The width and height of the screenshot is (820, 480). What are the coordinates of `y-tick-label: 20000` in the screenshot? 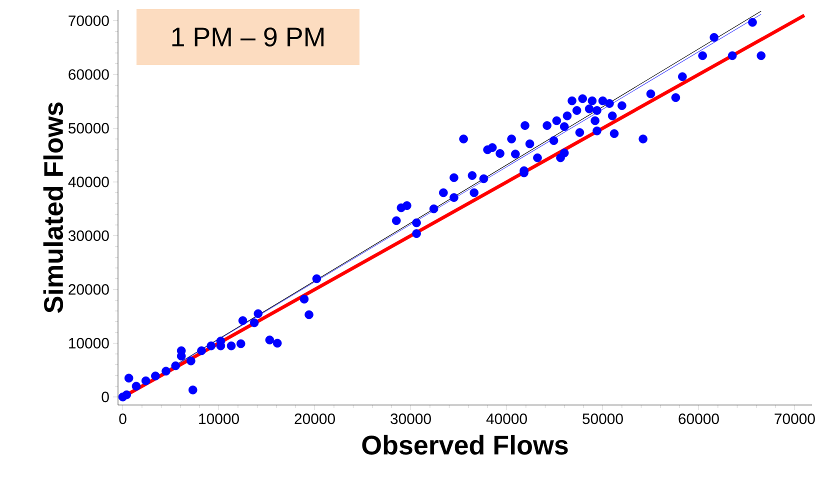 It's located at (88, 289).